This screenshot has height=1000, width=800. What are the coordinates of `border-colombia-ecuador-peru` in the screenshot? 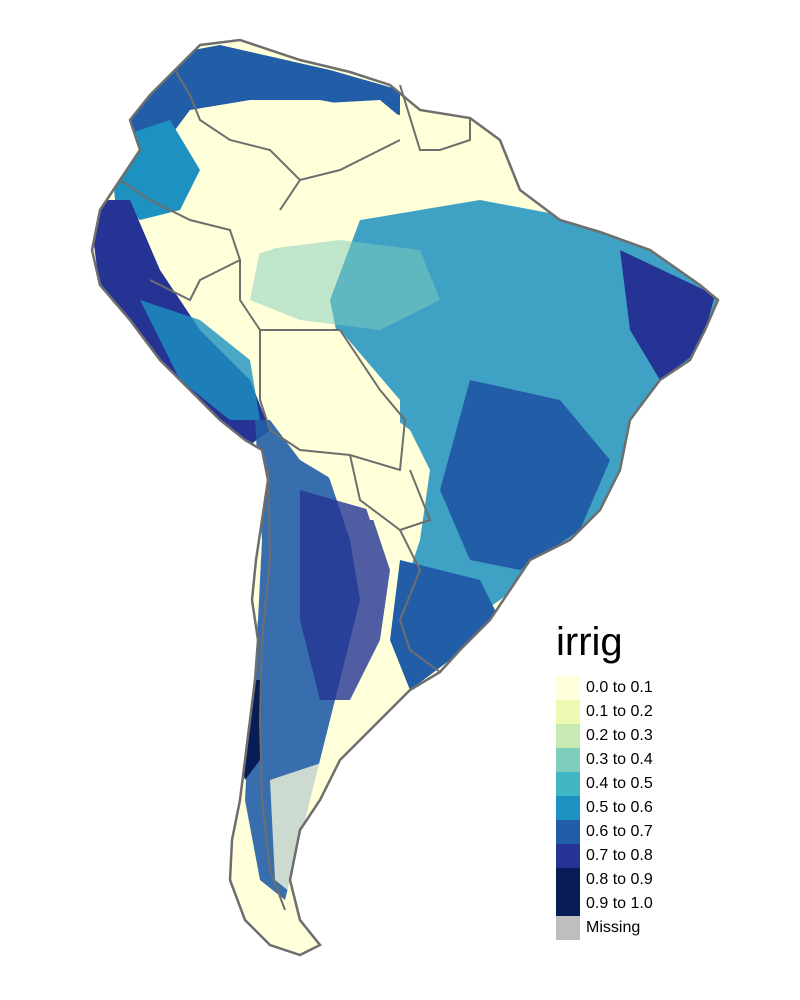 It's located at (180, 240).